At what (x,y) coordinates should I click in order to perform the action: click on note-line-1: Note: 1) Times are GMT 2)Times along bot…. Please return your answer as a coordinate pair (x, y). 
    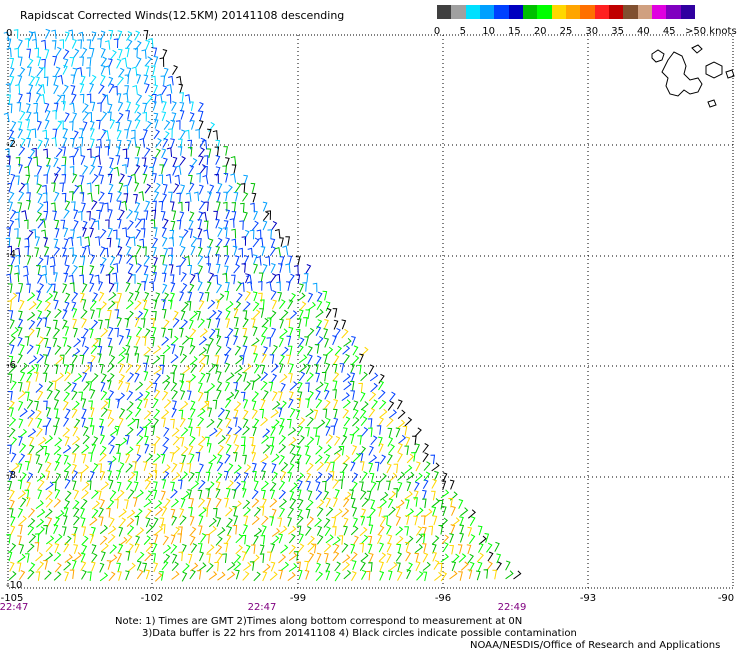
    Looking at the image, I should click on (319, 621).